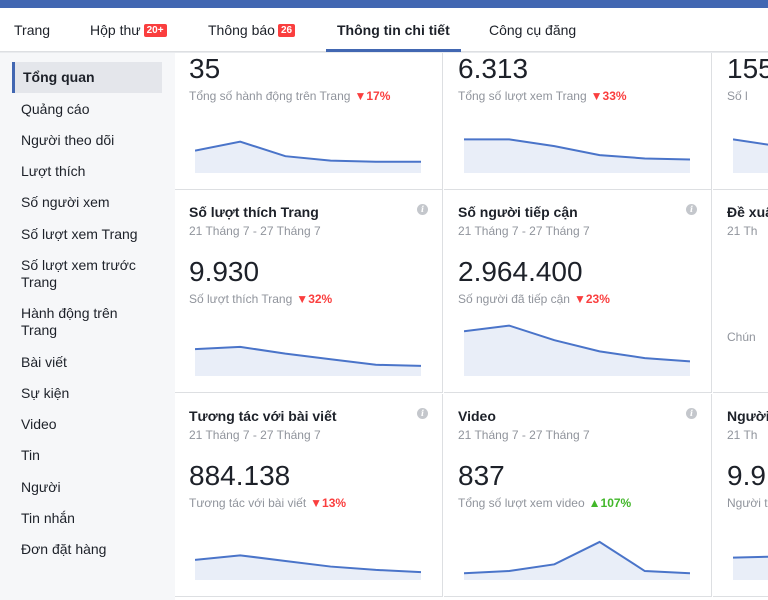 This screenshot has height=600, width=768. Describe the element at coordinates (254, 212) in the screenshot. I see `metric-title: Số lượt thích Trang` at that location.